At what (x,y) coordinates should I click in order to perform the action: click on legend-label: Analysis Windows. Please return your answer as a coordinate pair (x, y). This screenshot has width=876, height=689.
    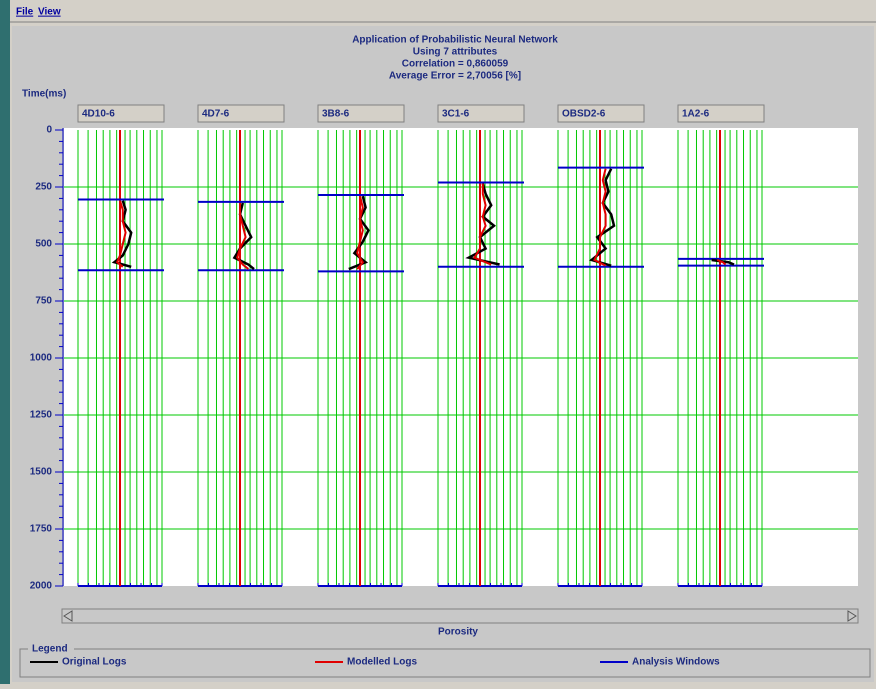
    Looking at the image, I should click on (676, 662).